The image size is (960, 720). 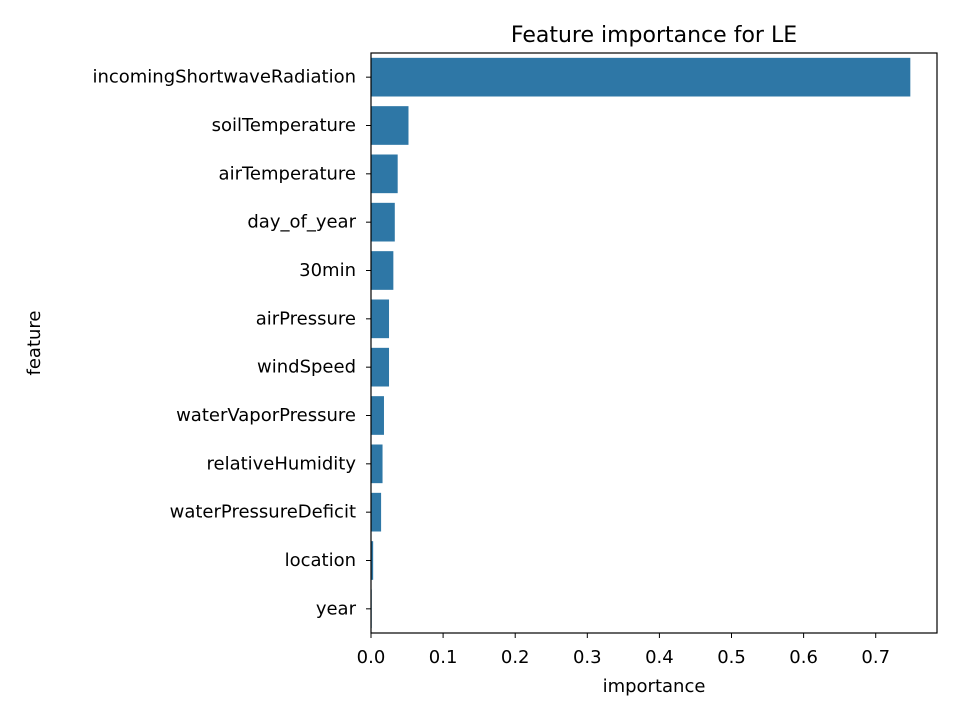 I want to click on x-tick-label: 0.7, so click(x=875, y=657).